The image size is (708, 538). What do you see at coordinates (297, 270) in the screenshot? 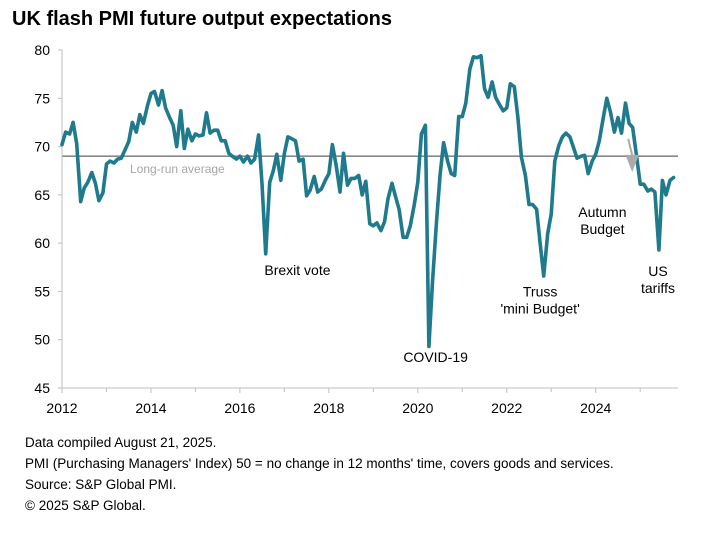
I see `annotation-label: Brexit vote` at bounding box center [297, 270].